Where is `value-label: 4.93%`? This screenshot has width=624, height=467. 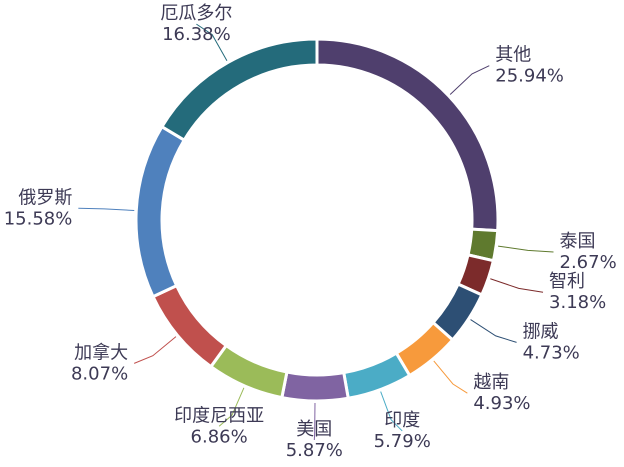
value-label: 4.93% is located at coordinates (501, 403).